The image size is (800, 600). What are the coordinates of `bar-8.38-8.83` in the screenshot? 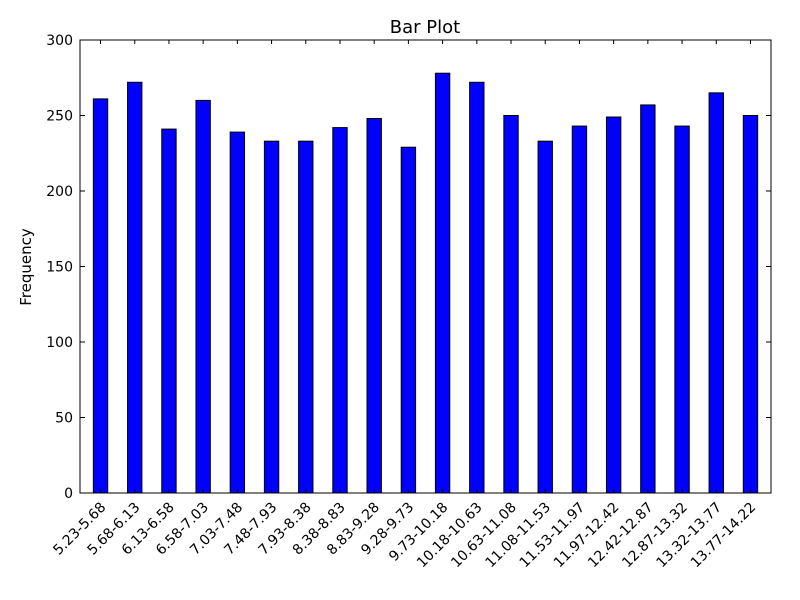 It's located at (340, 310).